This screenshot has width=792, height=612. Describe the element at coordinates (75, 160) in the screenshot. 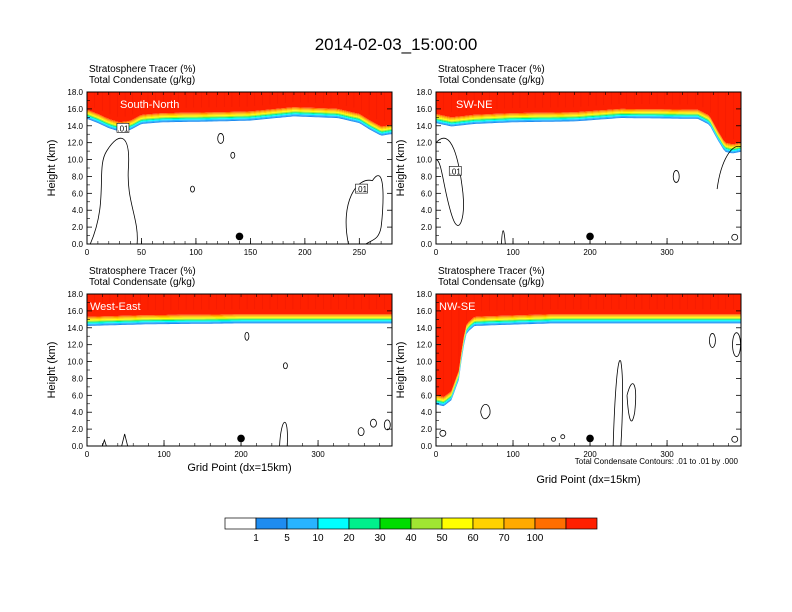

I see `y-tick-label: 10.0` at that location.